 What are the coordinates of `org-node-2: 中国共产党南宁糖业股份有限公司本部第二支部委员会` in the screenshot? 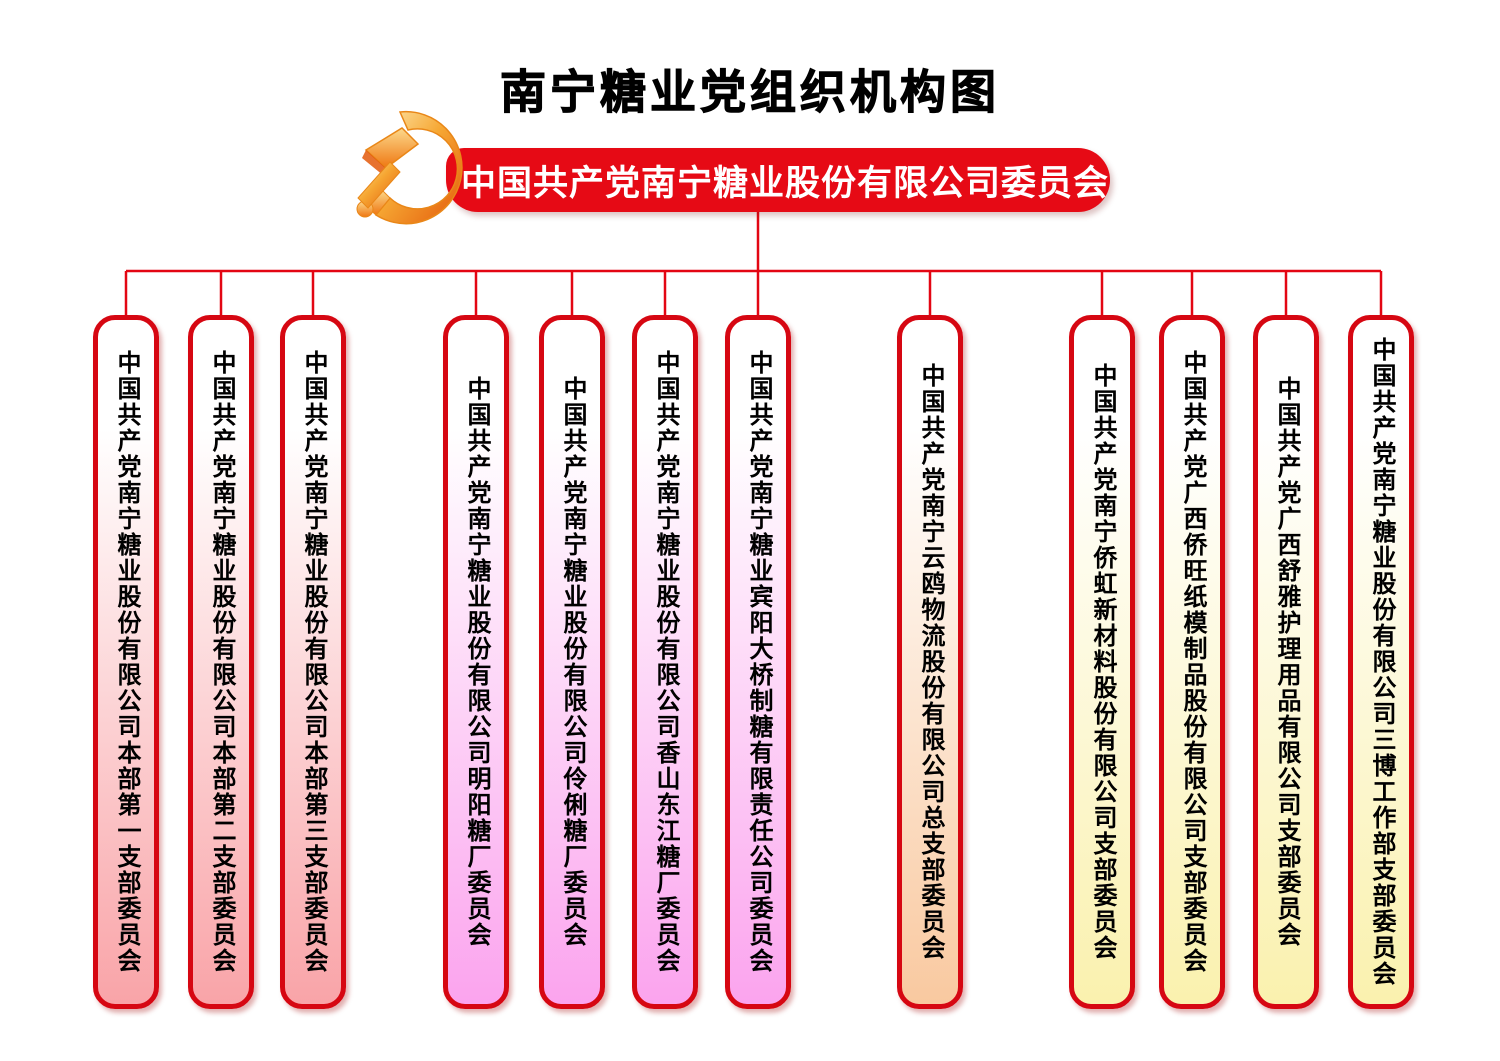 It's located at (221, 662).